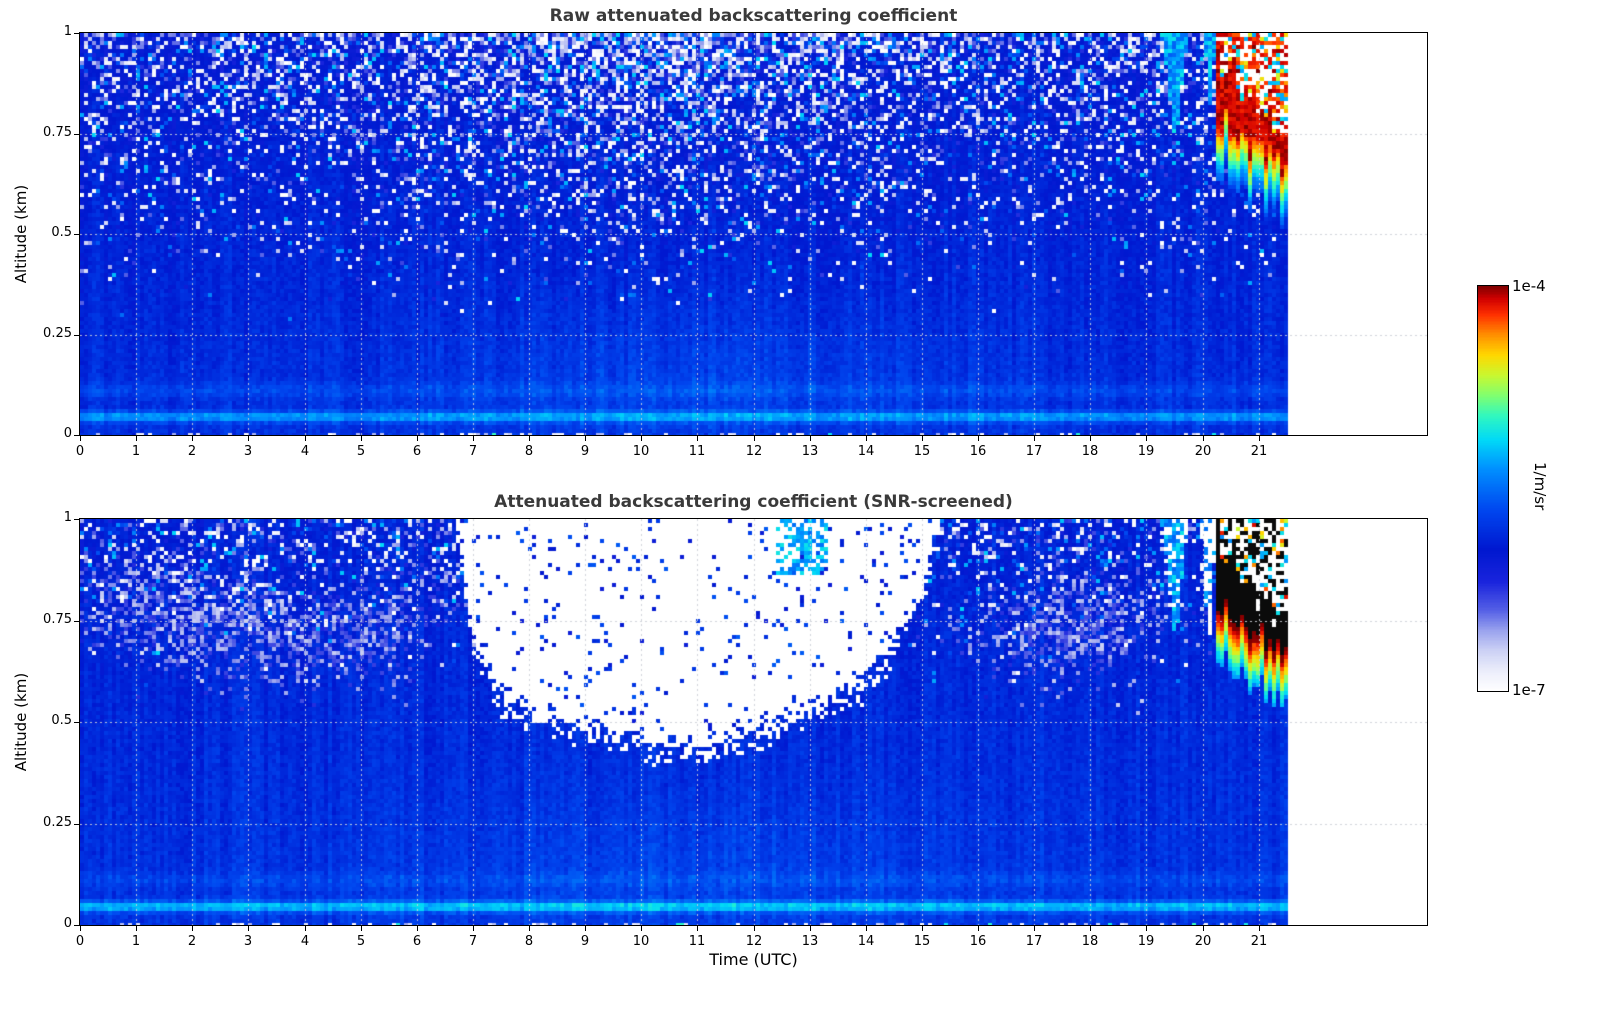 This screenshot has width=1621, height=1020. Describe the element at coordinates (1034, 941) in the screenshot. I see `x-tick-label: 17` at that location.